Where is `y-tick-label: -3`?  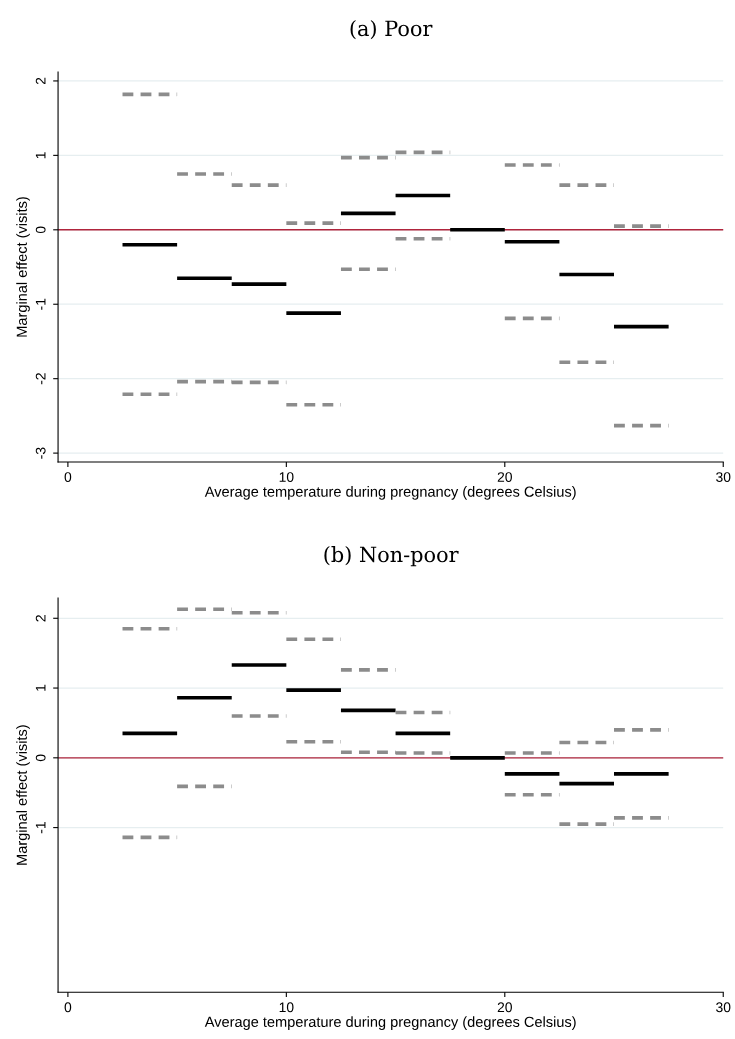
y-tick-label: -3 is located at coordinates (40, 453).